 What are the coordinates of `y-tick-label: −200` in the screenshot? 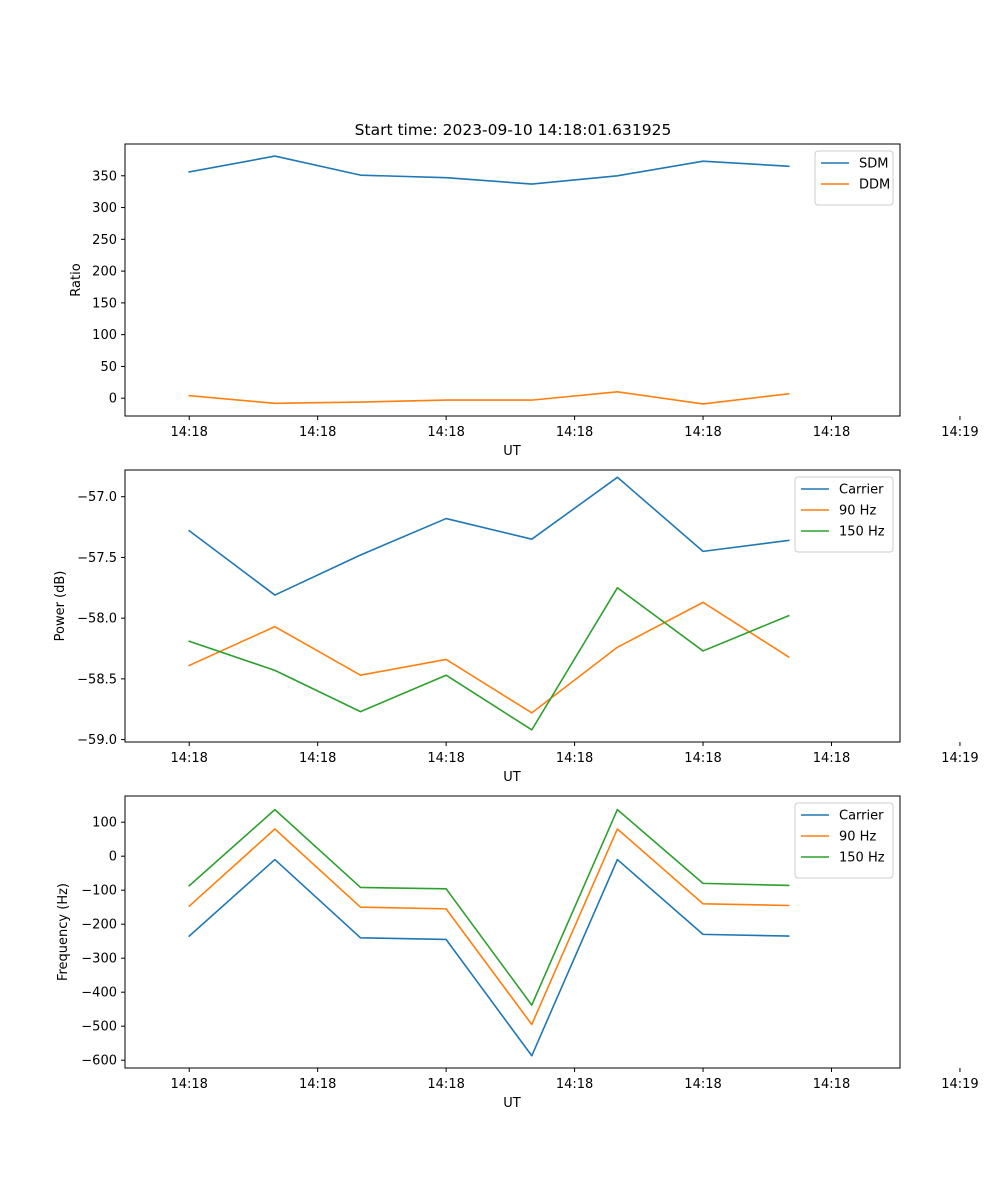 It's located at (99, 925).